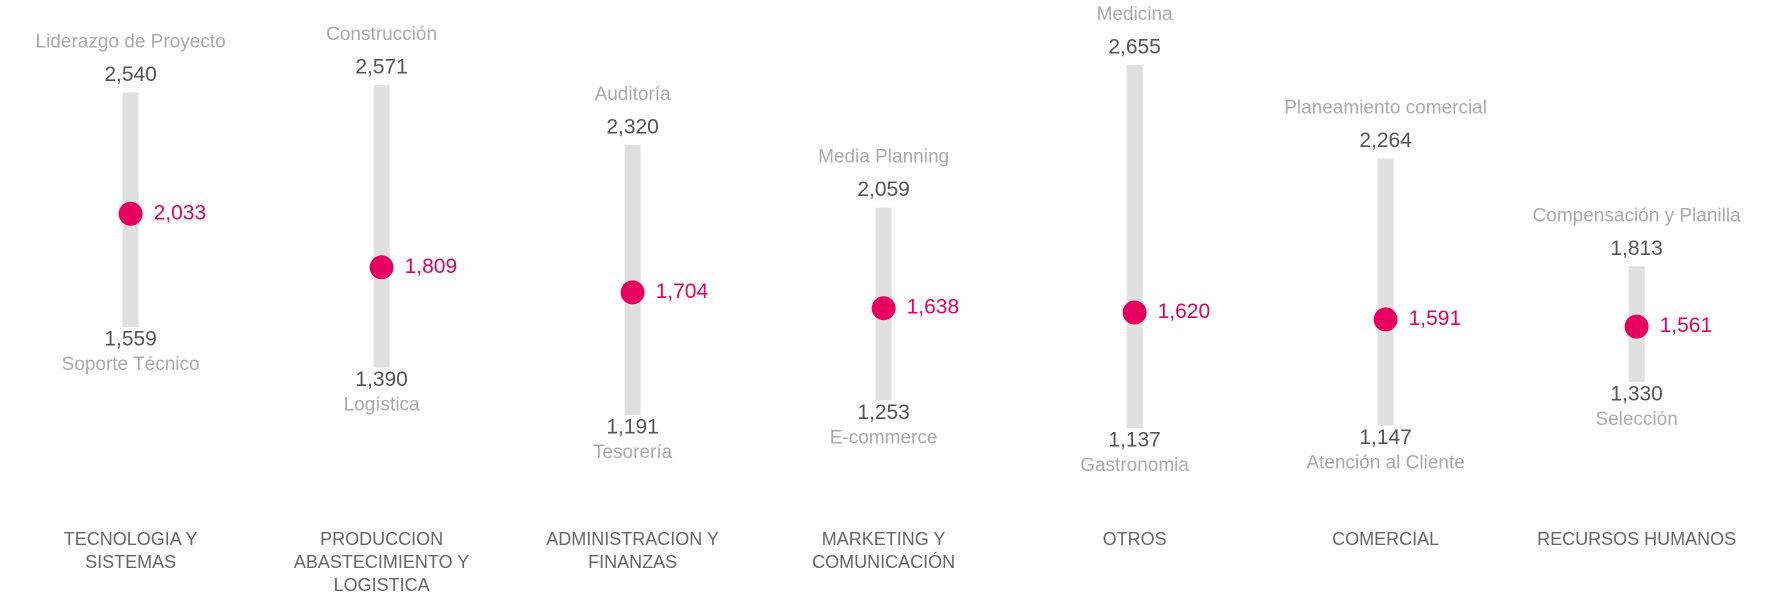 This screenshot has width=1765, height=597. Describe the element at coordinates (1385, 140) in the screenshot. I see `high-value: 2,264` at that location.